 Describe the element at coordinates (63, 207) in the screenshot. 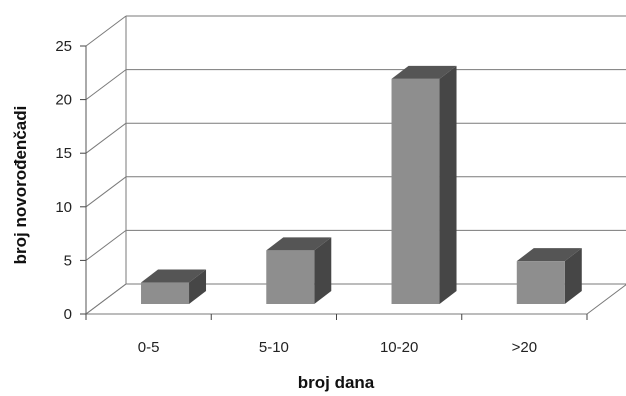

I see `y-tick-label: 10` at that location.